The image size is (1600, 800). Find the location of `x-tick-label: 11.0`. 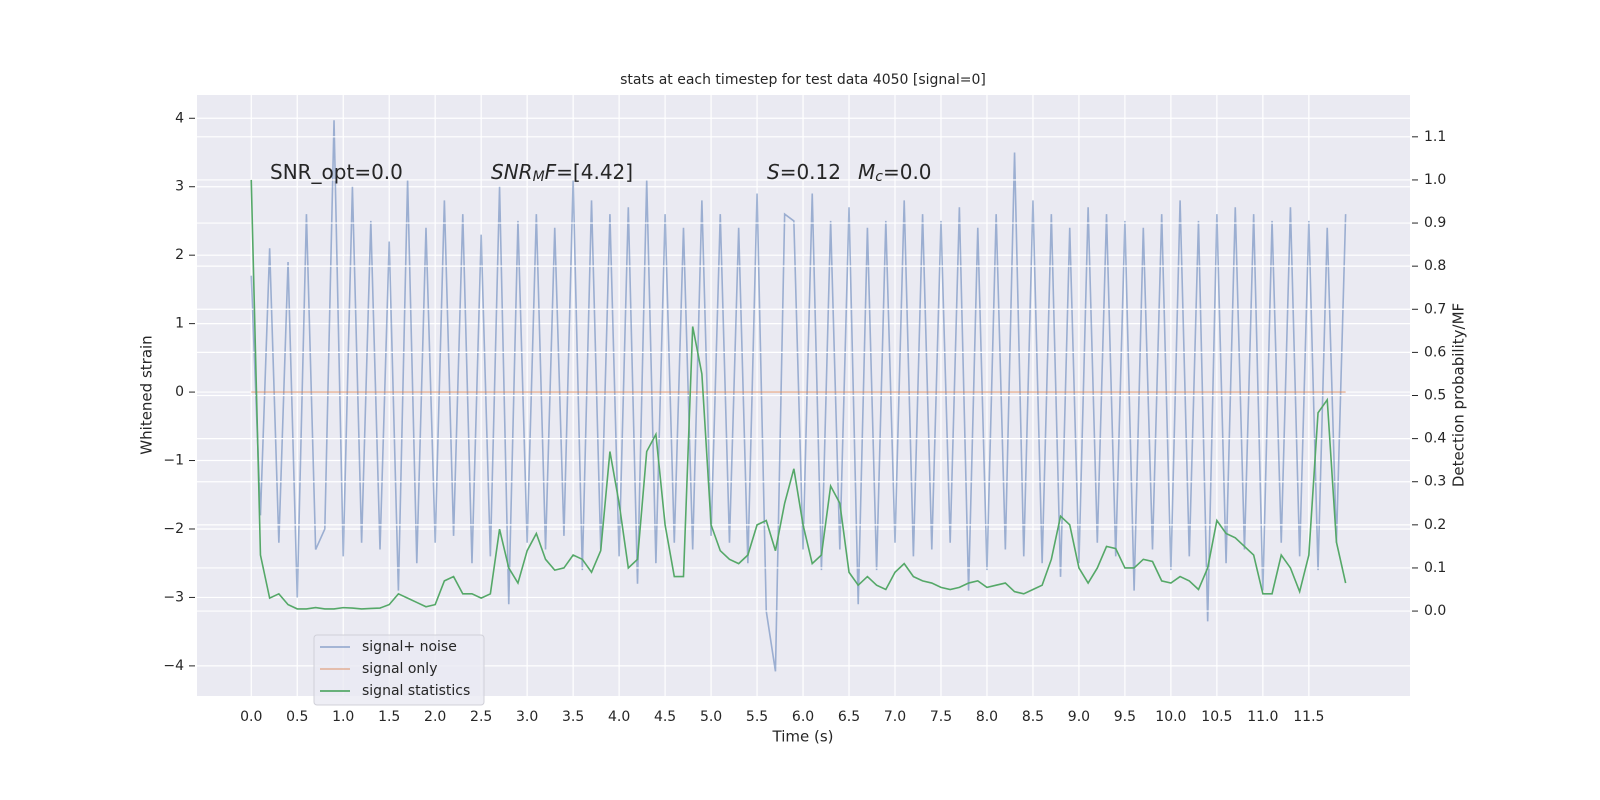

x-tick-label: 11.0 is located at coordinates (1262, 717).